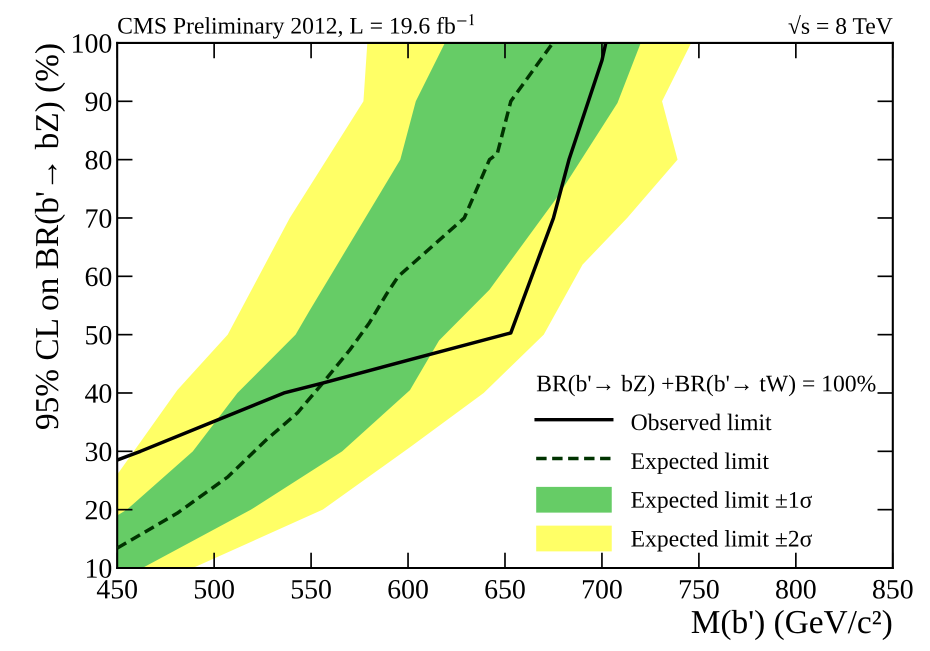  Describe the element at coordinates (702, 422) in the screenshot. I see `legend-label: Observed limit` at that location.